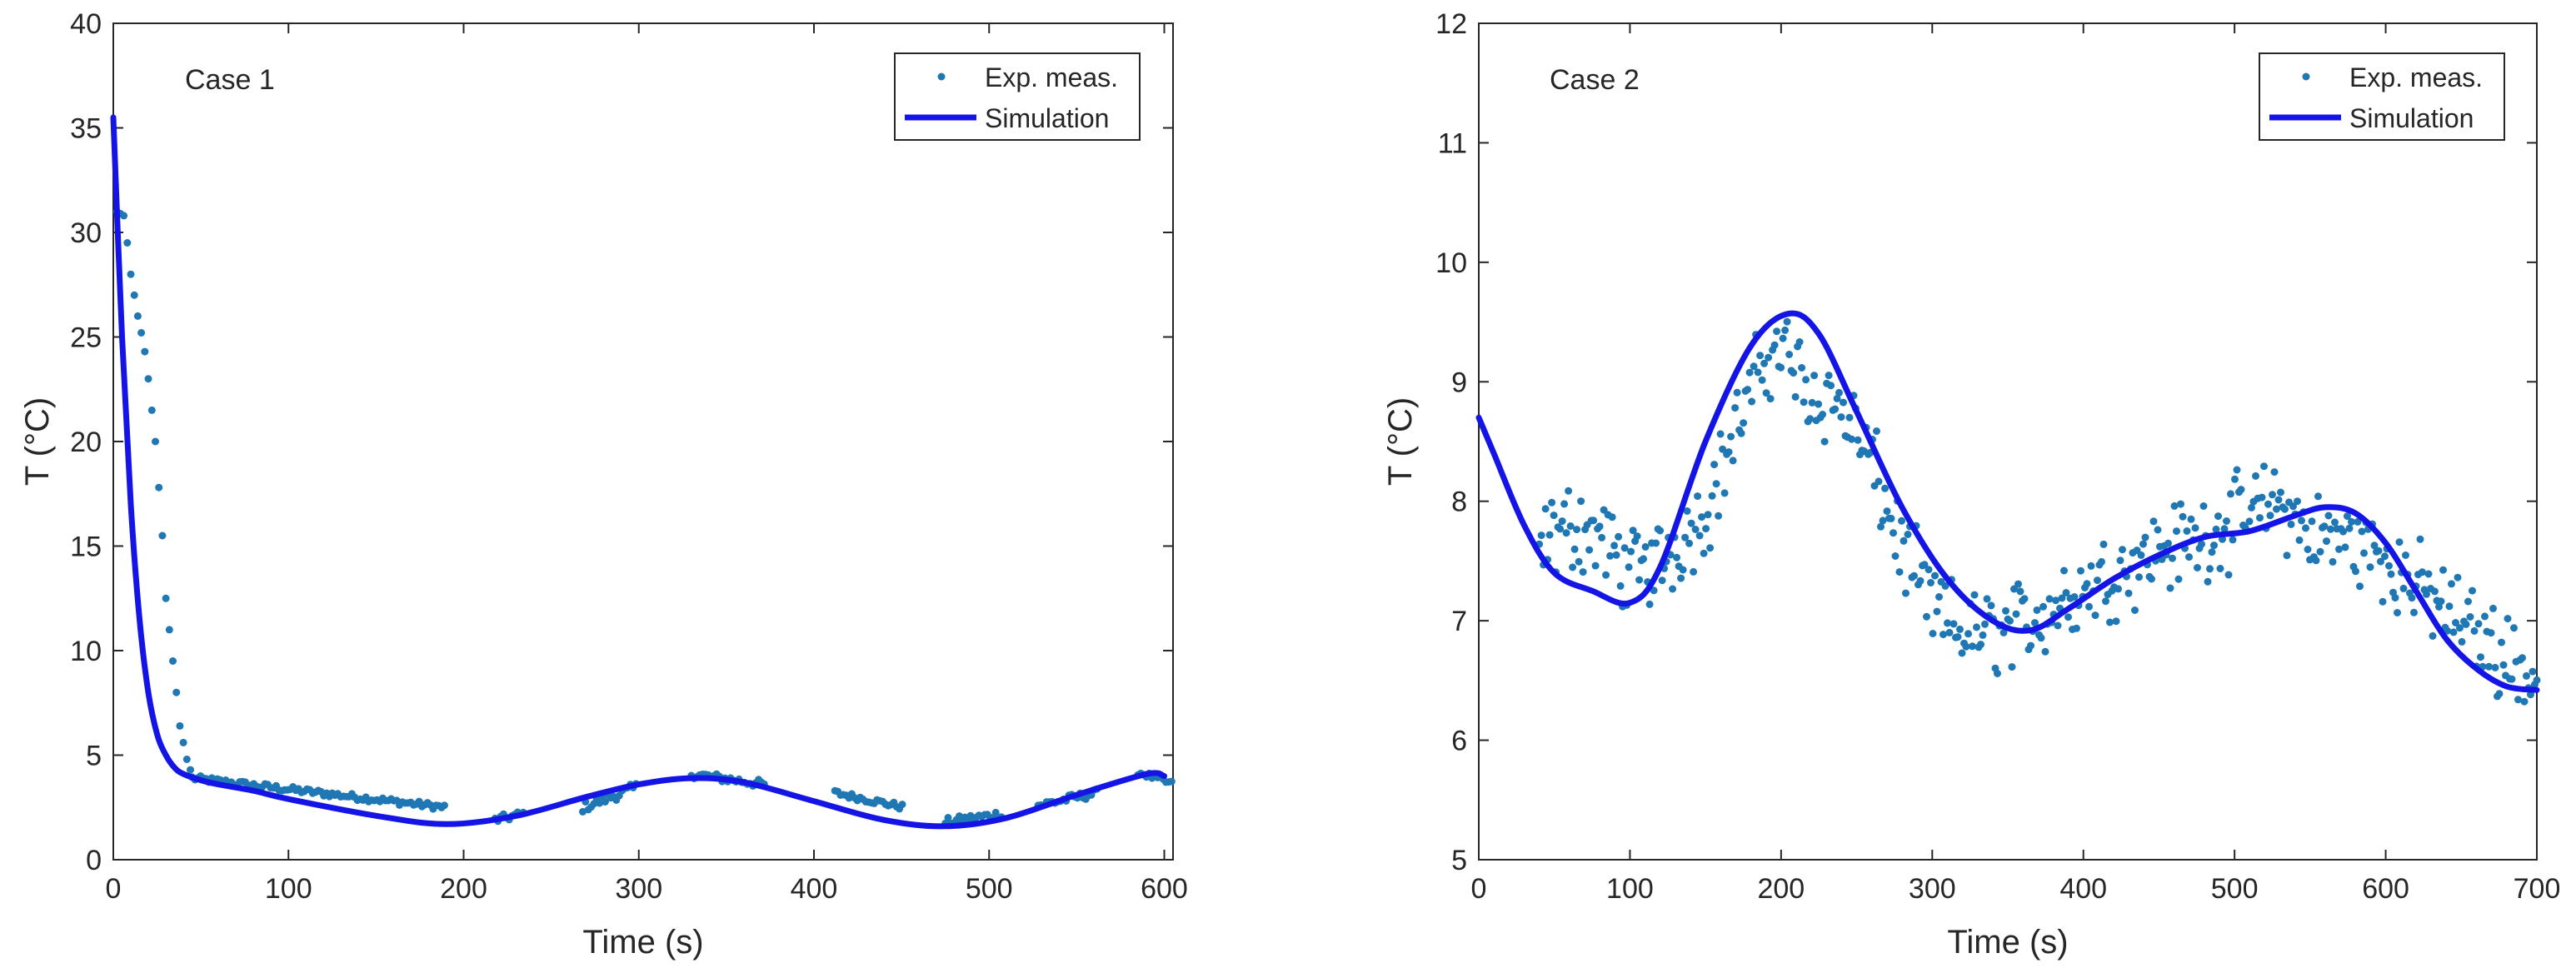 The width and height of the screenshot is (2576, 978). What do you see at coordinates (1479, 889) in the screenshot?
I see `x-tick-label: 0` at bounding box center [1479, 889].